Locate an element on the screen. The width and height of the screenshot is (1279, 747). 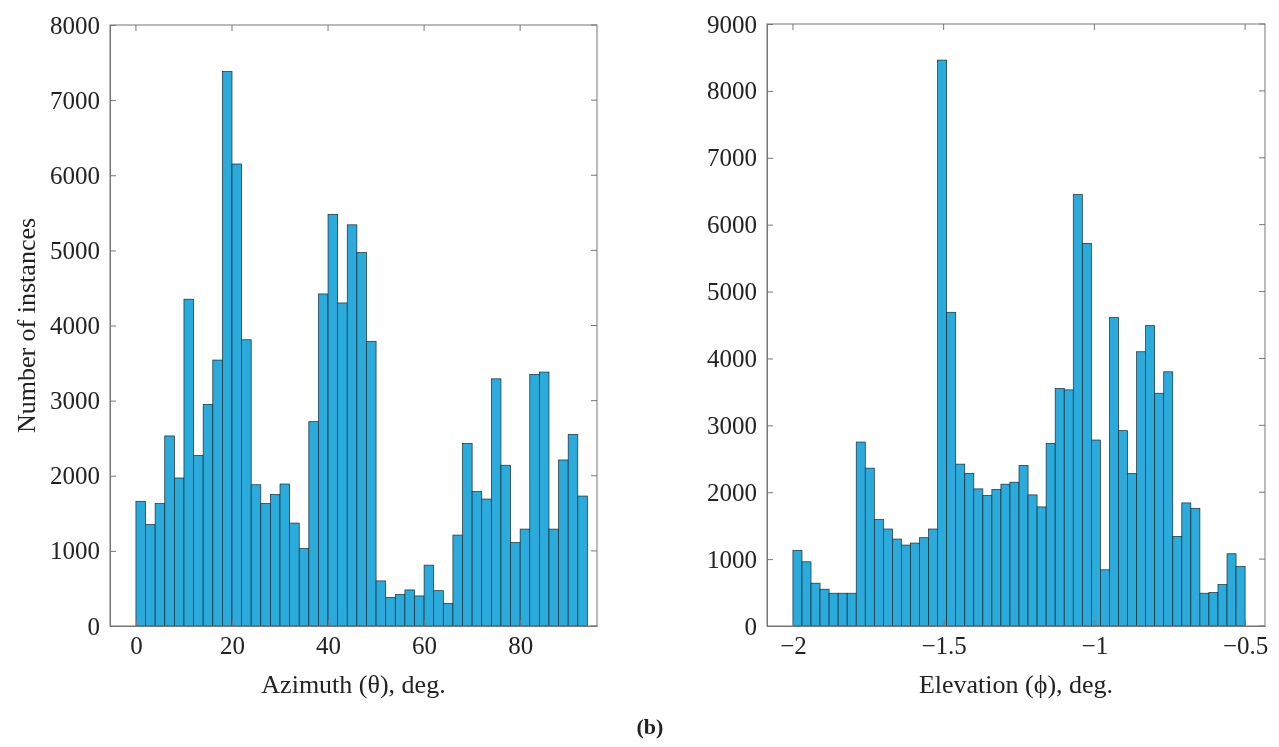
x-tick-label: 60 is located at coordinates (425, 645).